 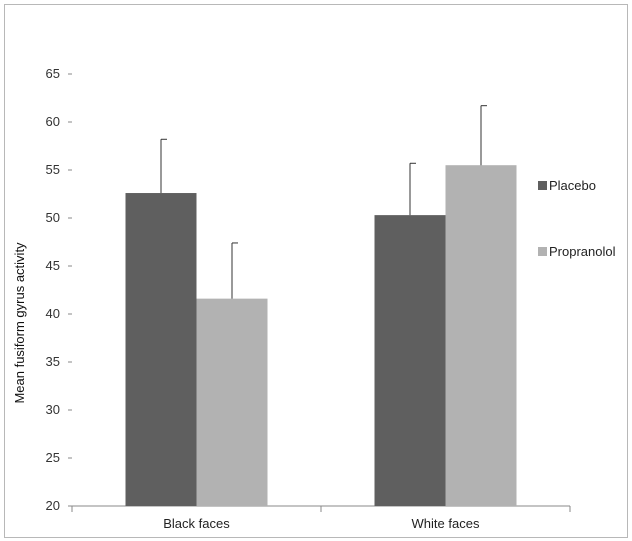 I want to click on legend-label-placebo: Placebo, so click(x=572, y=185).